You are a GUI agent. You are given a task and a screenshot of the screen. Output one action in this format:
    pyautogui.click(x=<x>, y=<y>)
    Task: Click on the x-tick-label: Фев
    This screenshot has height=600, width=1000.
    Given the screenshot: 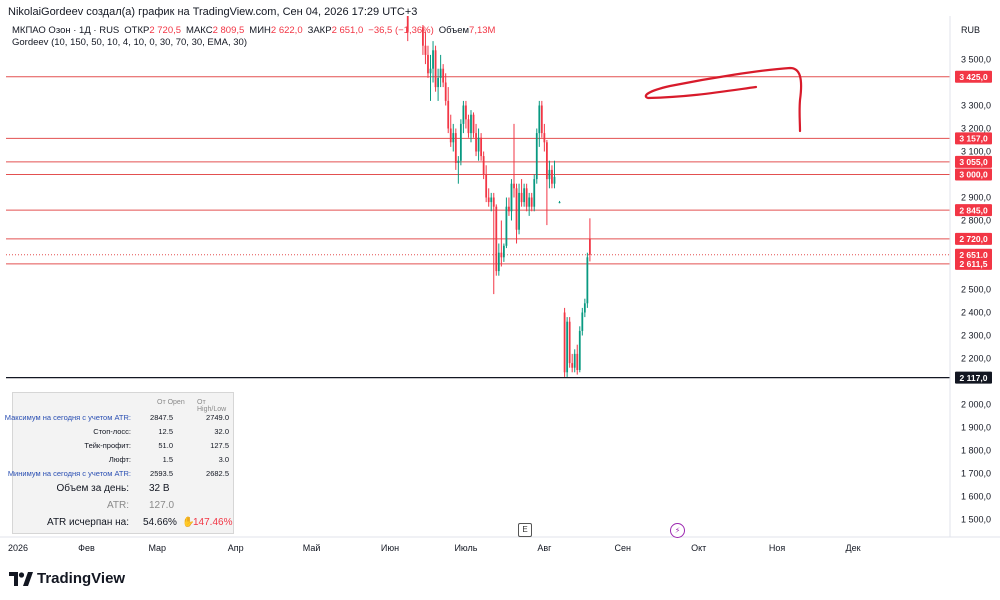 What is the action you would take?
    pyautogui.click(x=86, y=548)
    